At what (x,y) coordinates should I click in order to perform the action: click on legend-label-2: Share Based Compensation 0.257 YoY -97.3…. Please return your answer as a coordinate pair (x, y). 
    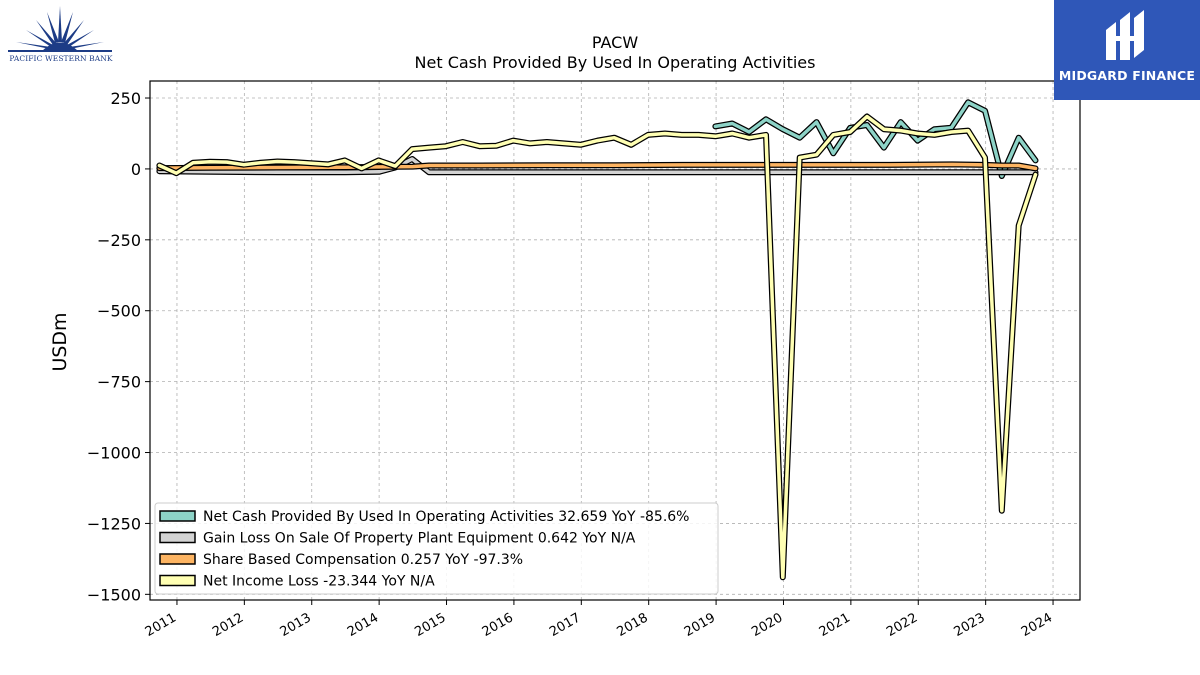
    Looking at the image, I should click on (363, 560).